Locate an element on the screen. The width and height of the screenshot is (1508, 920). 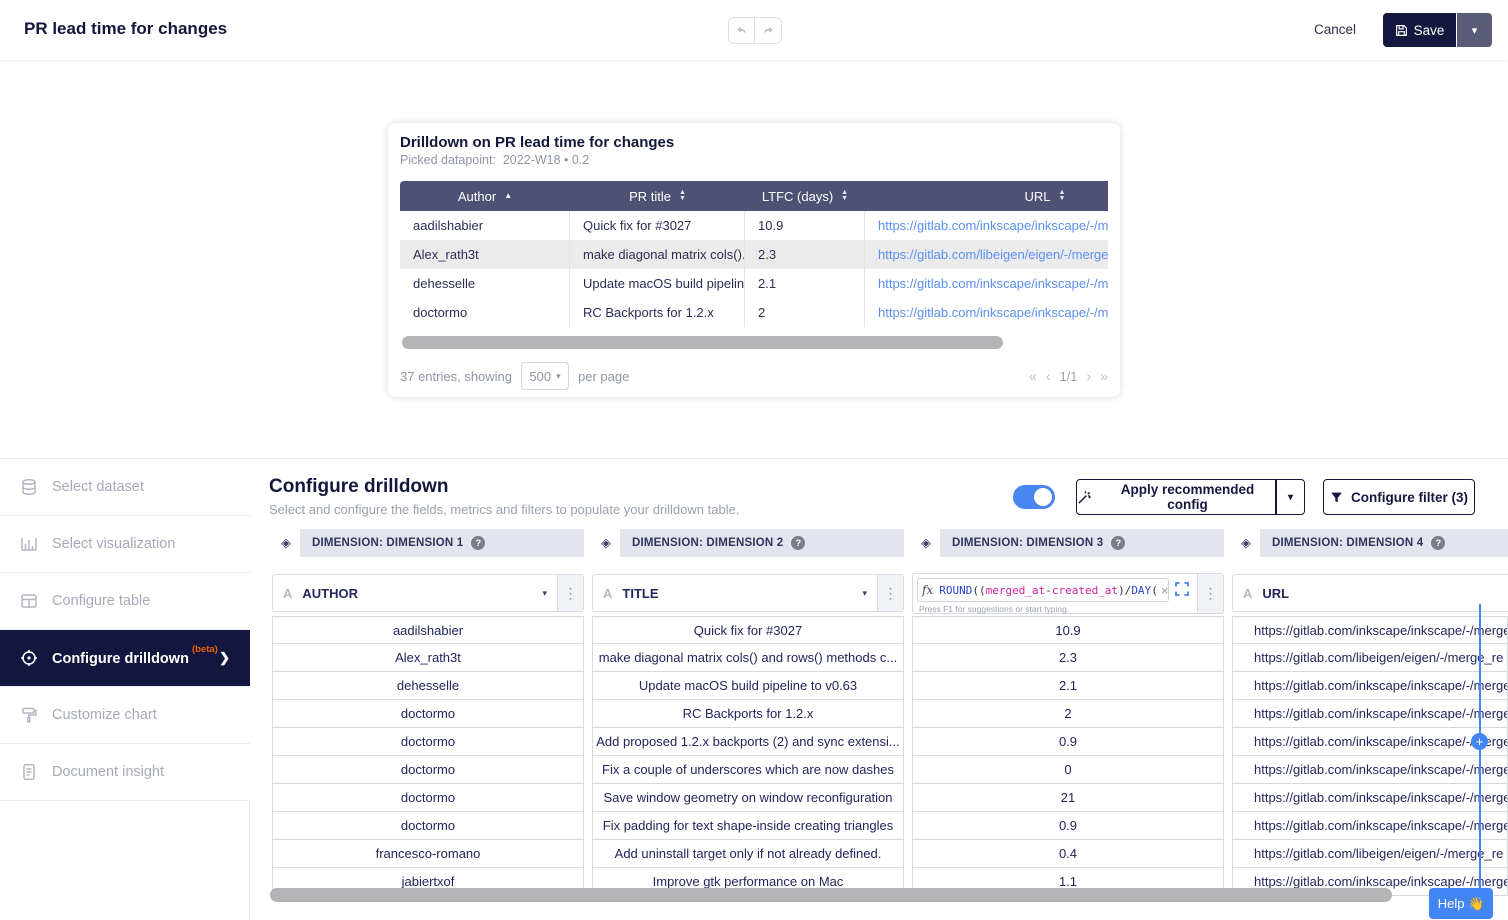
text-type-icon: A is located at coordinates (608, 593).